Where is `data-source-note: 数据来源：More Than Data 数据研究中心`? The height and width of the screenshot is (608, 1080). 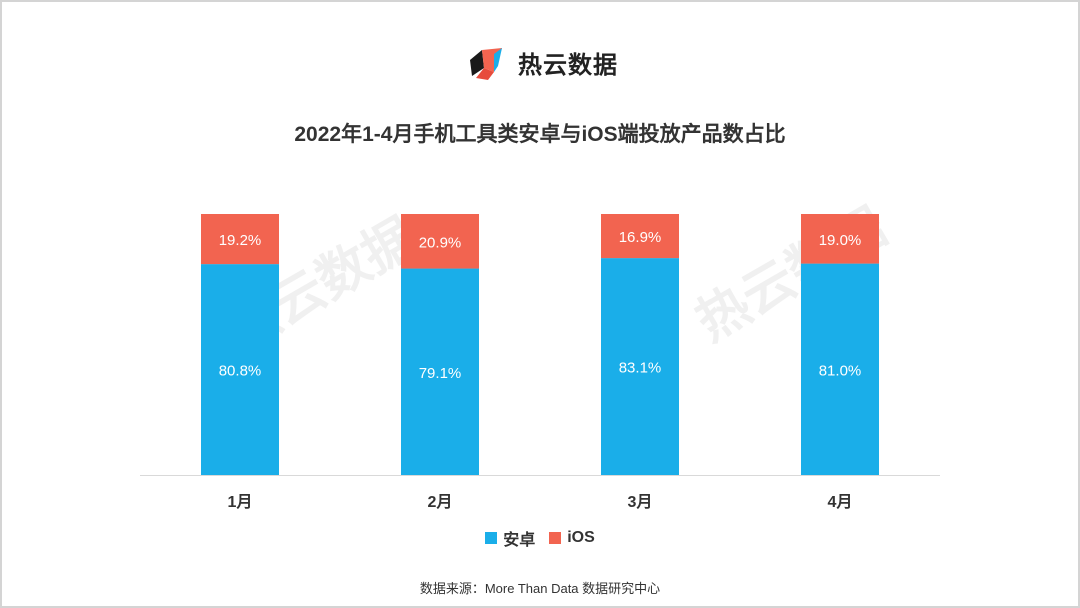 data-source-note: 数据来源：More Than Data 数据研究中心 is located at coordinates (540, 588).